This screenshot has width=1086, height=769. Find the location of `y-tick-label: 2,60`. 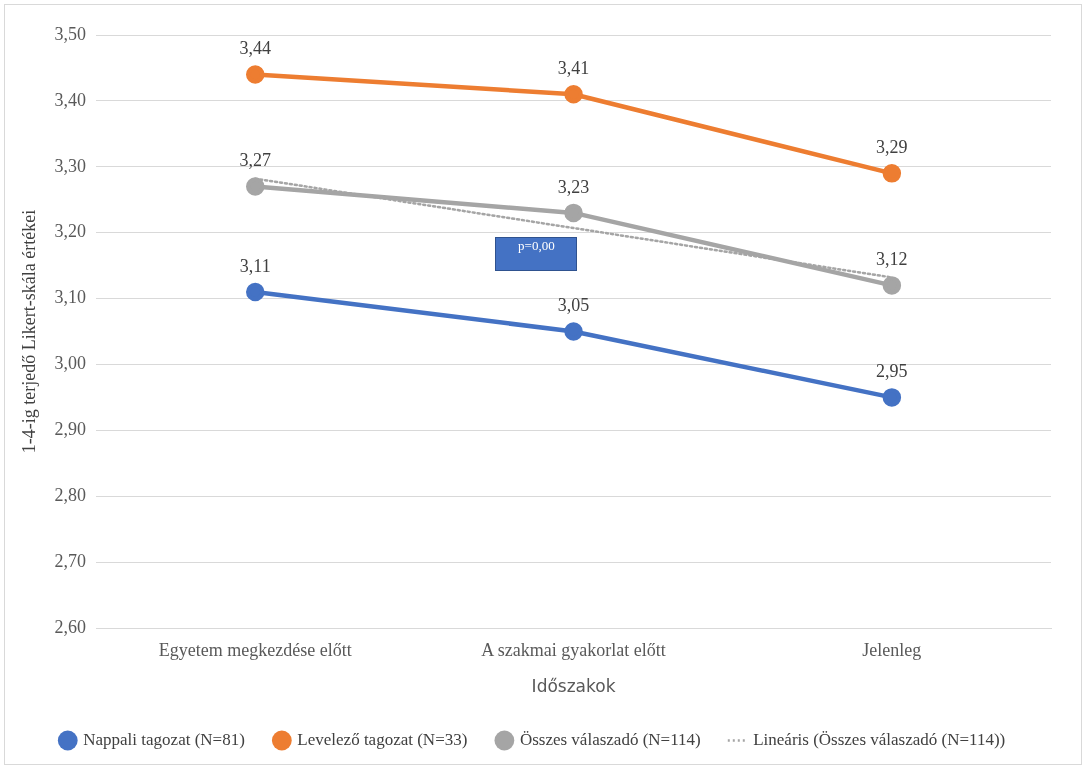

y-tick-label: 2,60 is located at coordinates (70, 626).